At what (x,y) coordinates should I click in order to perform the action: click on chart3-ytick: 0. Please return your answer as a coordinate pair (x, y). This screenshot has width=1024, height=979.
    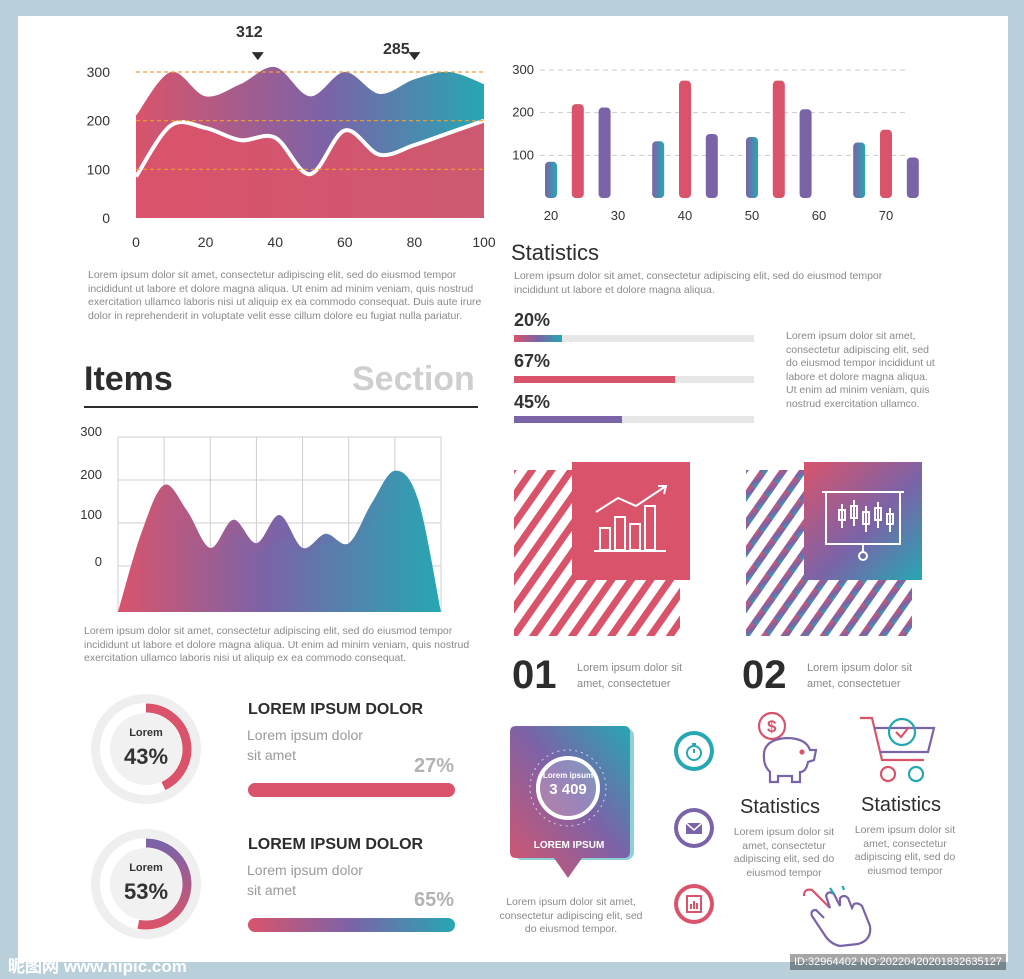
    Looking at the image, I should click on (98, 561).